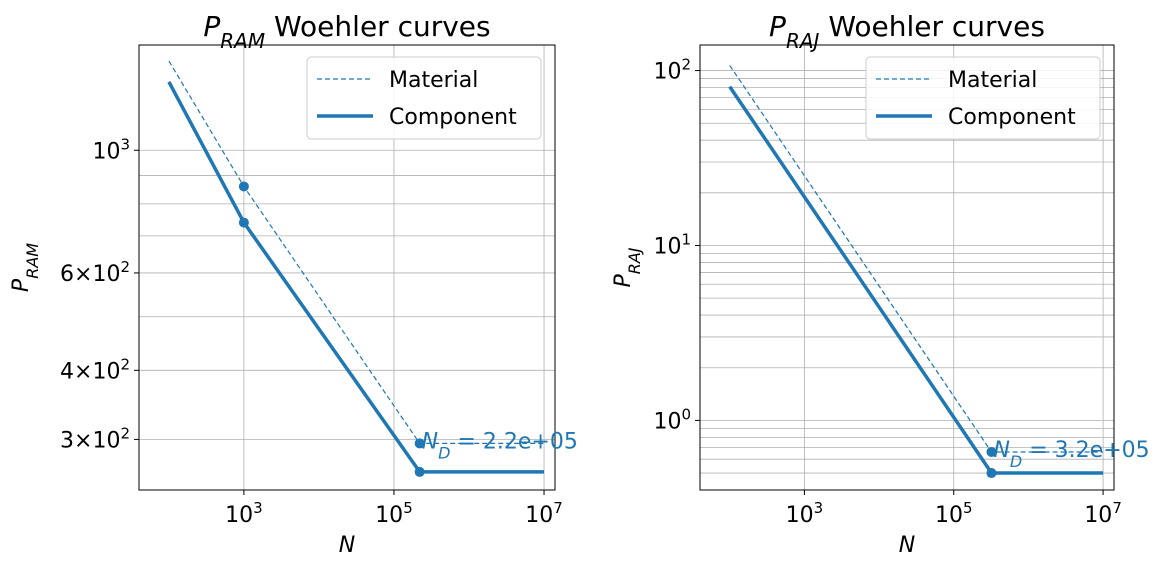 This screenshot has height=566, width=1168. What do you see at coordinates (672, 419) in the screenshot?
I see `y-tick-label: 10⁰` at bounding box center [672, 419].